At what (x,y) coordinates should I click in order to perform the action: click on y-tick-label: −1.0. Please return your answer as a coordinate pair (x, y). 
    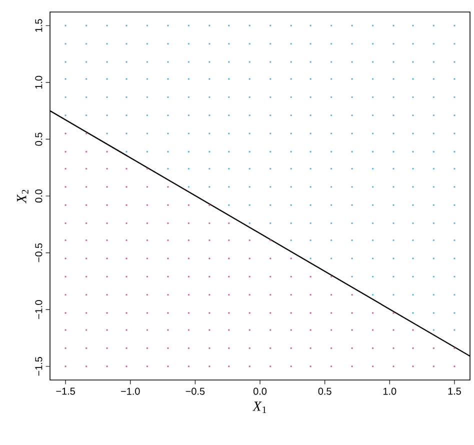
    Looking at the image, I should click on (38, 309).